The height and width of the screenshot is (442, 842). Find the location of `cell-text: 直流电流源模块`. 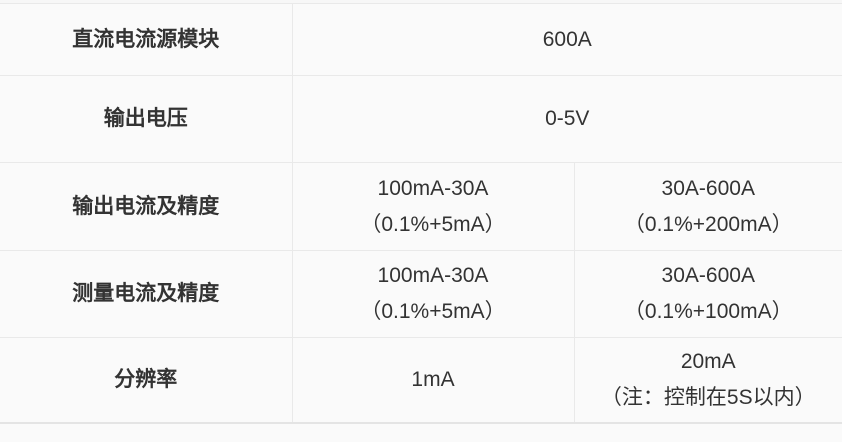

cell-text: 直流电流源模块 is located at coordinates (146, 40).